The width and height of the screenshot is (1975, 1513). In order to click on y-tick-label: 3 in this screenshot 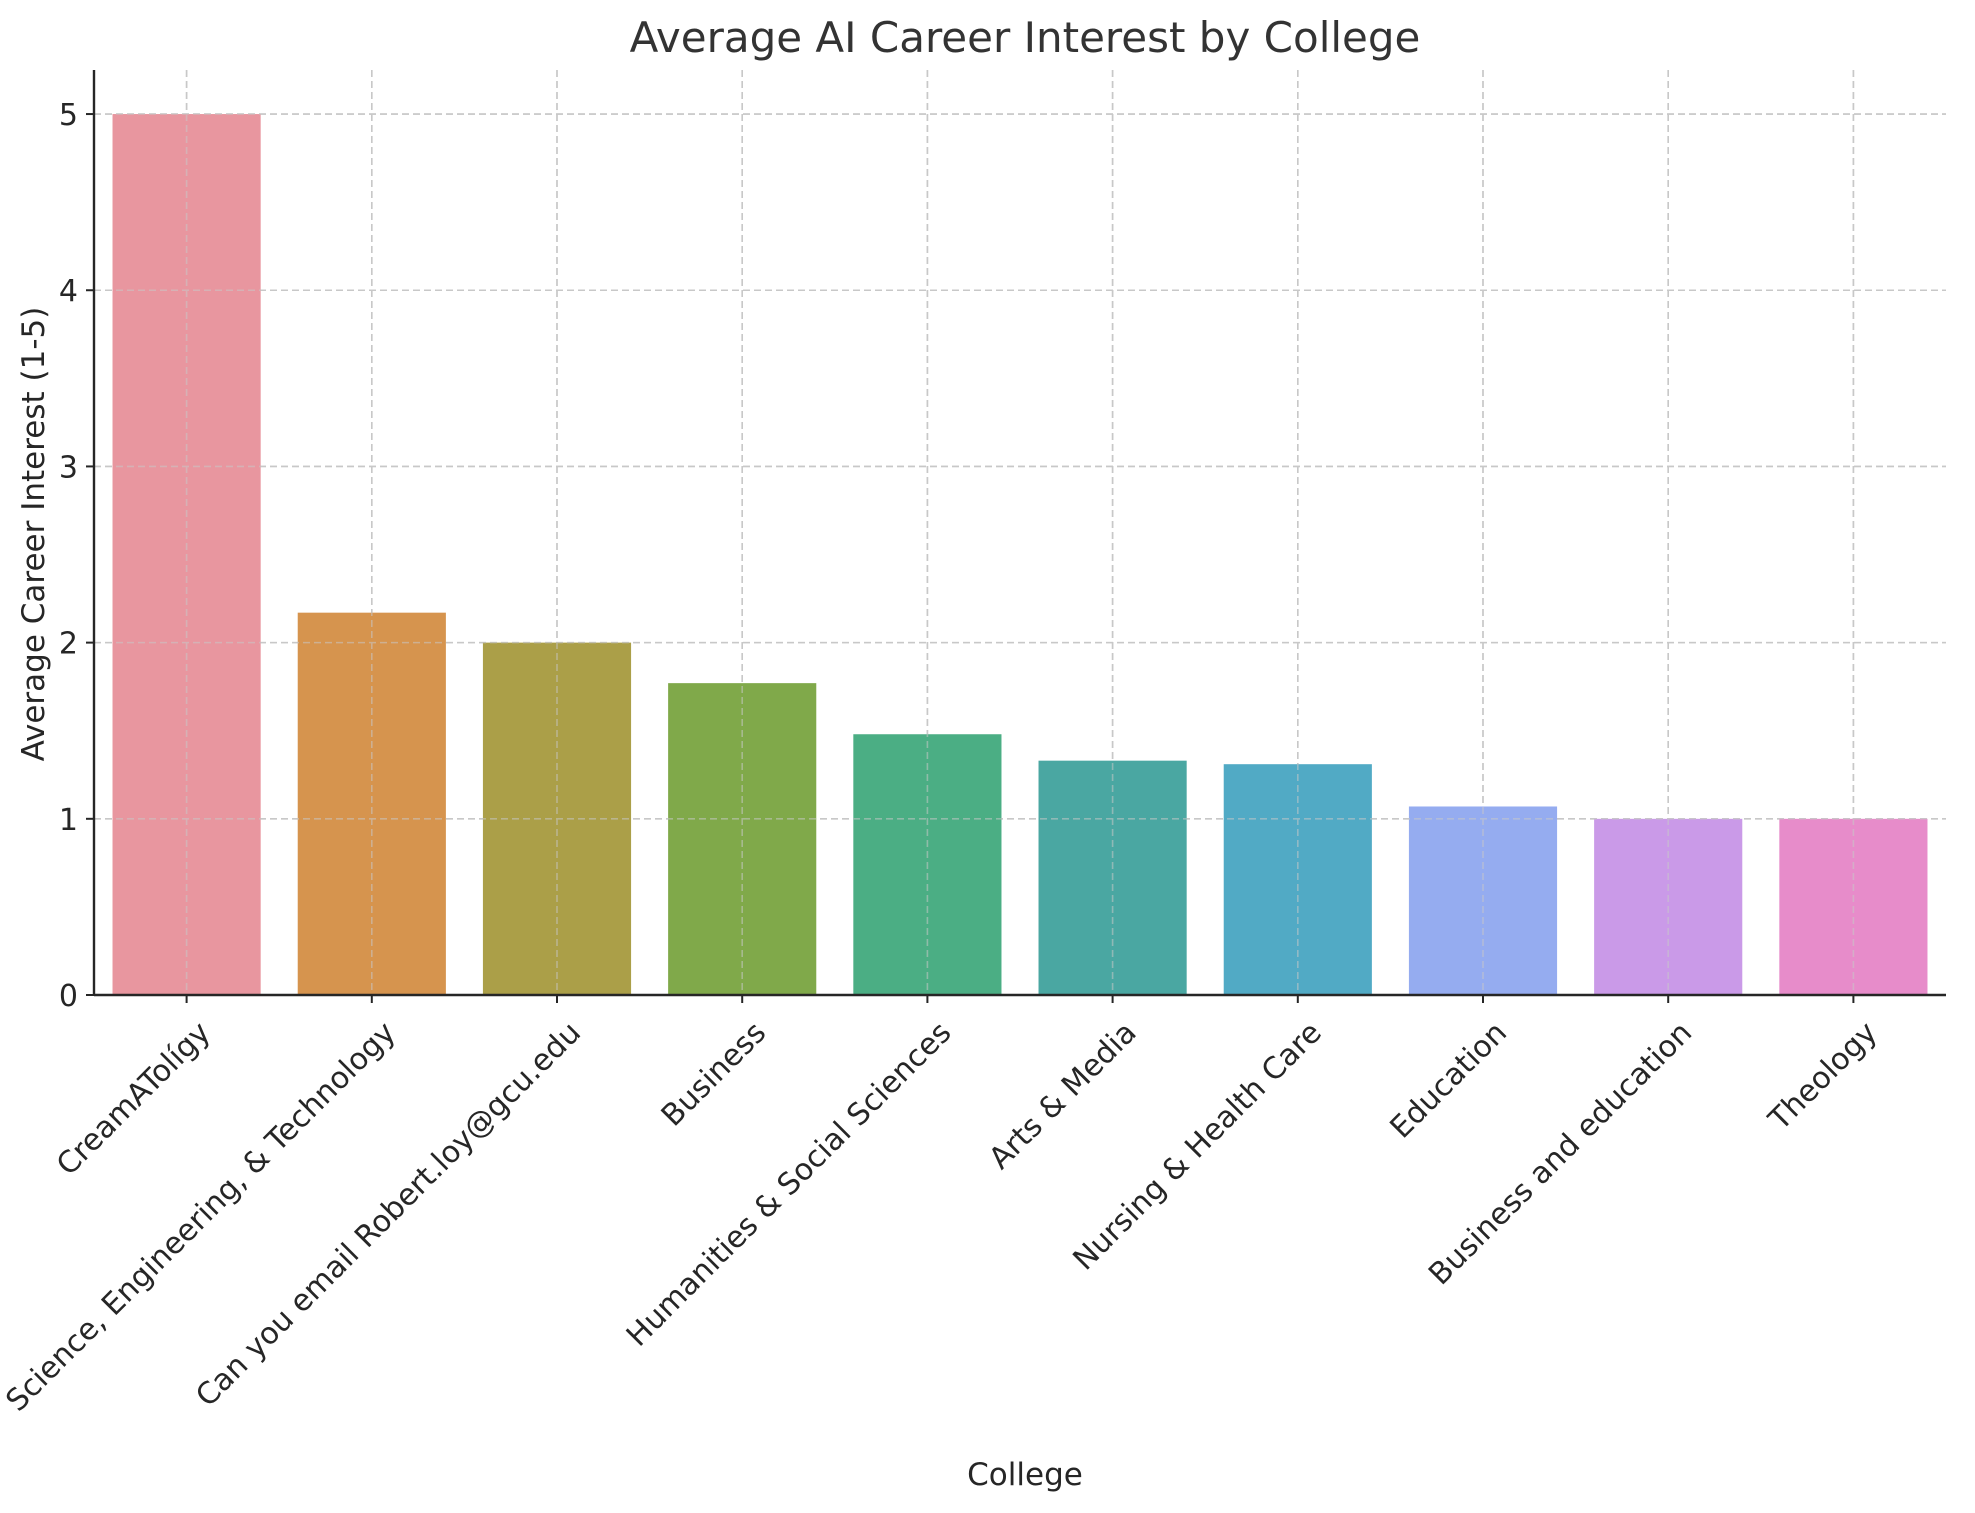, I will do `click(68, 467)`.